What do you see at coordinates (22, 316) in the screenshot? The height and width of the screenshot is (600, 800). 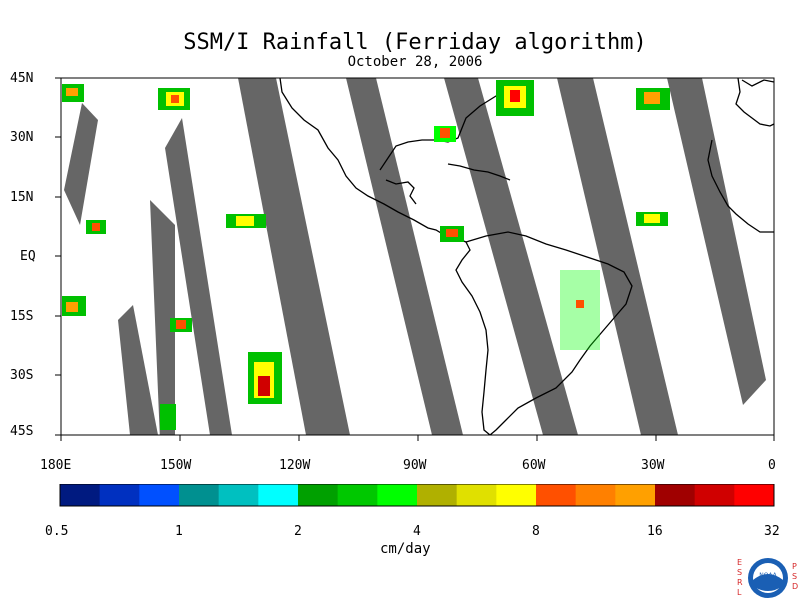 I see `lat-label: 15S` at bounding box center [22, 316].